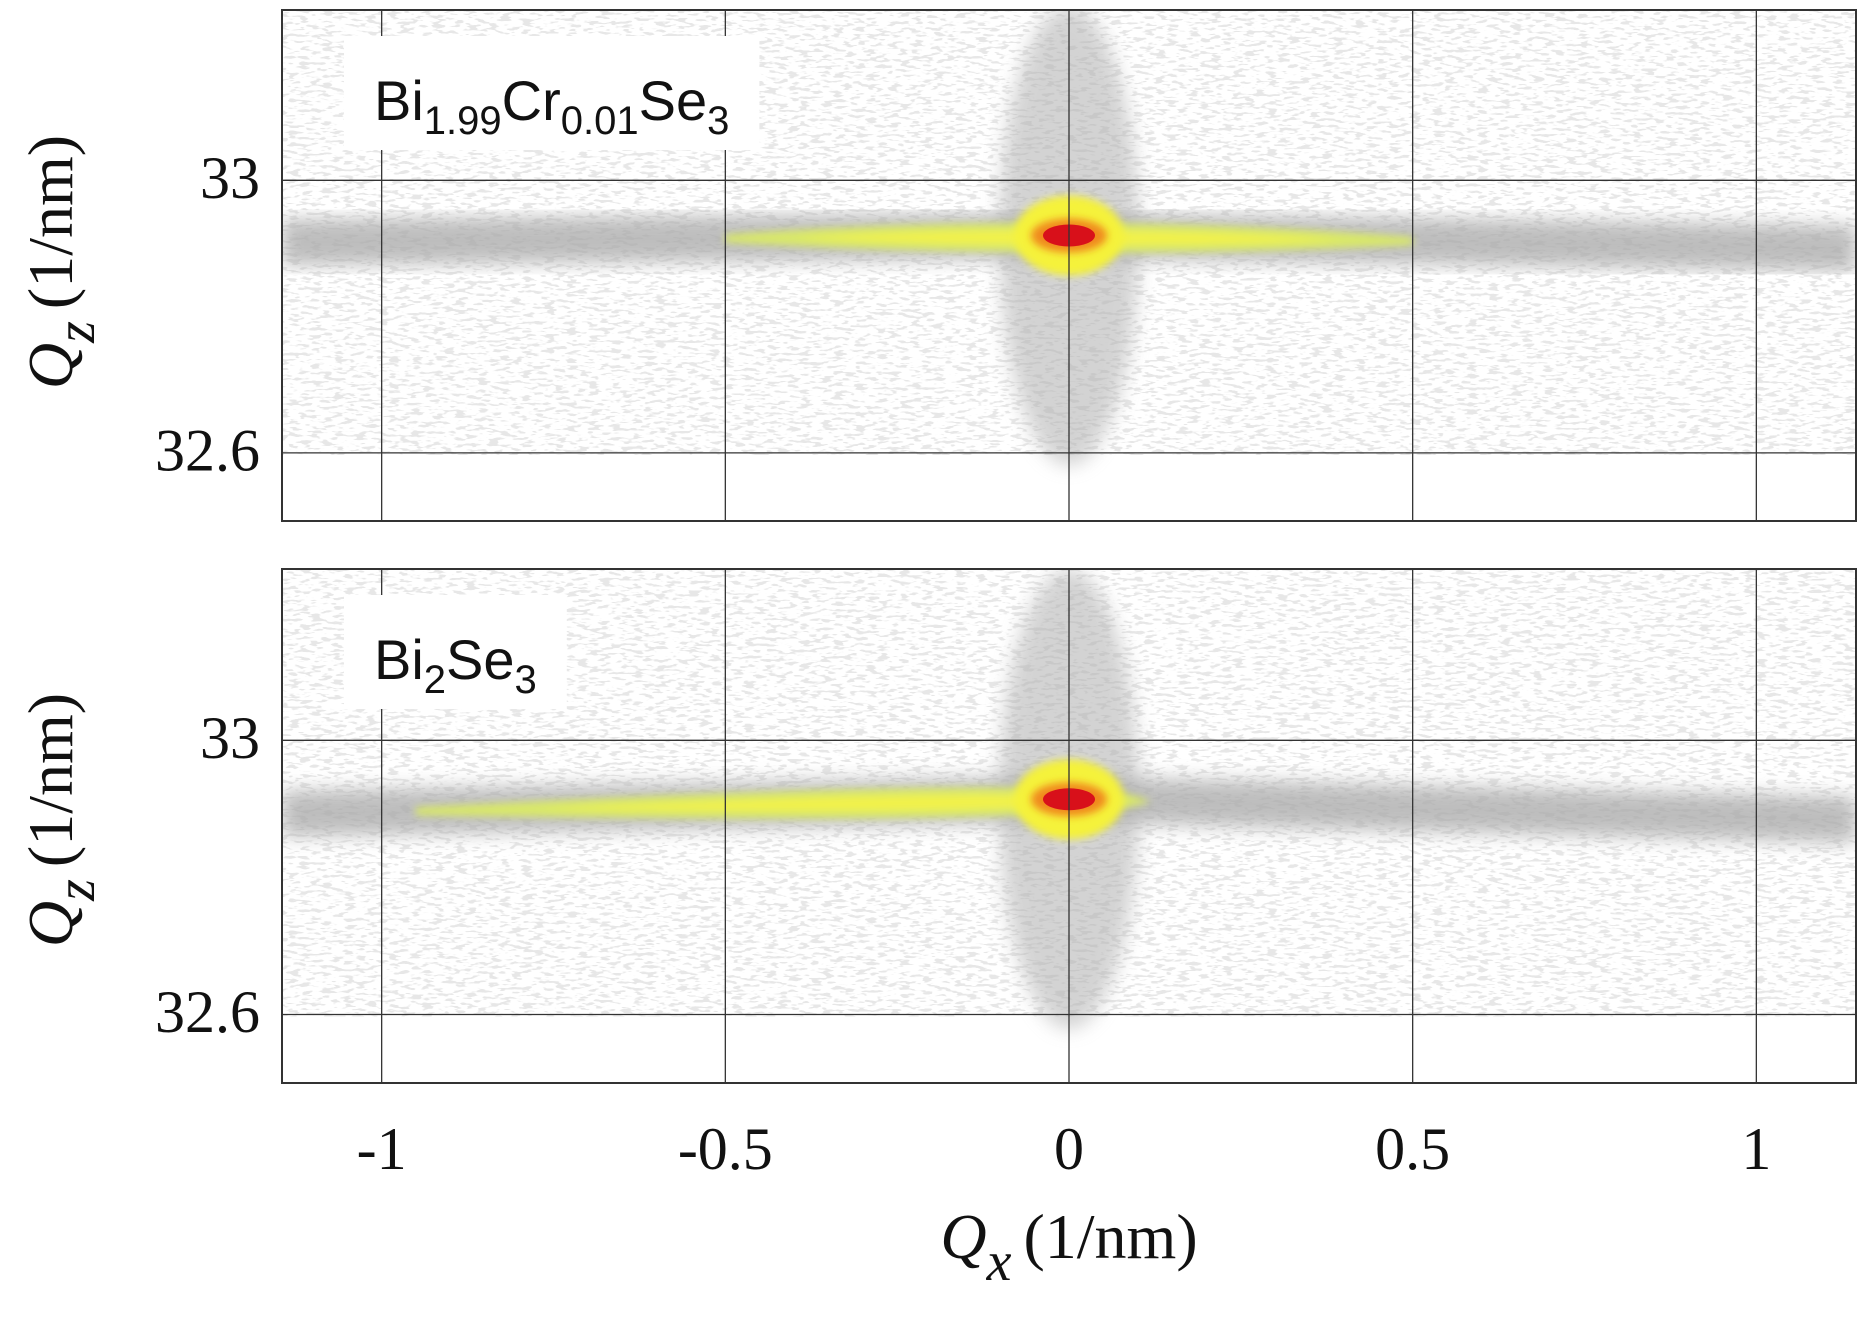 This screenshot has height=1324, width=1865. I want to click on sample-label: Bi2Se3, so click(455, 665).